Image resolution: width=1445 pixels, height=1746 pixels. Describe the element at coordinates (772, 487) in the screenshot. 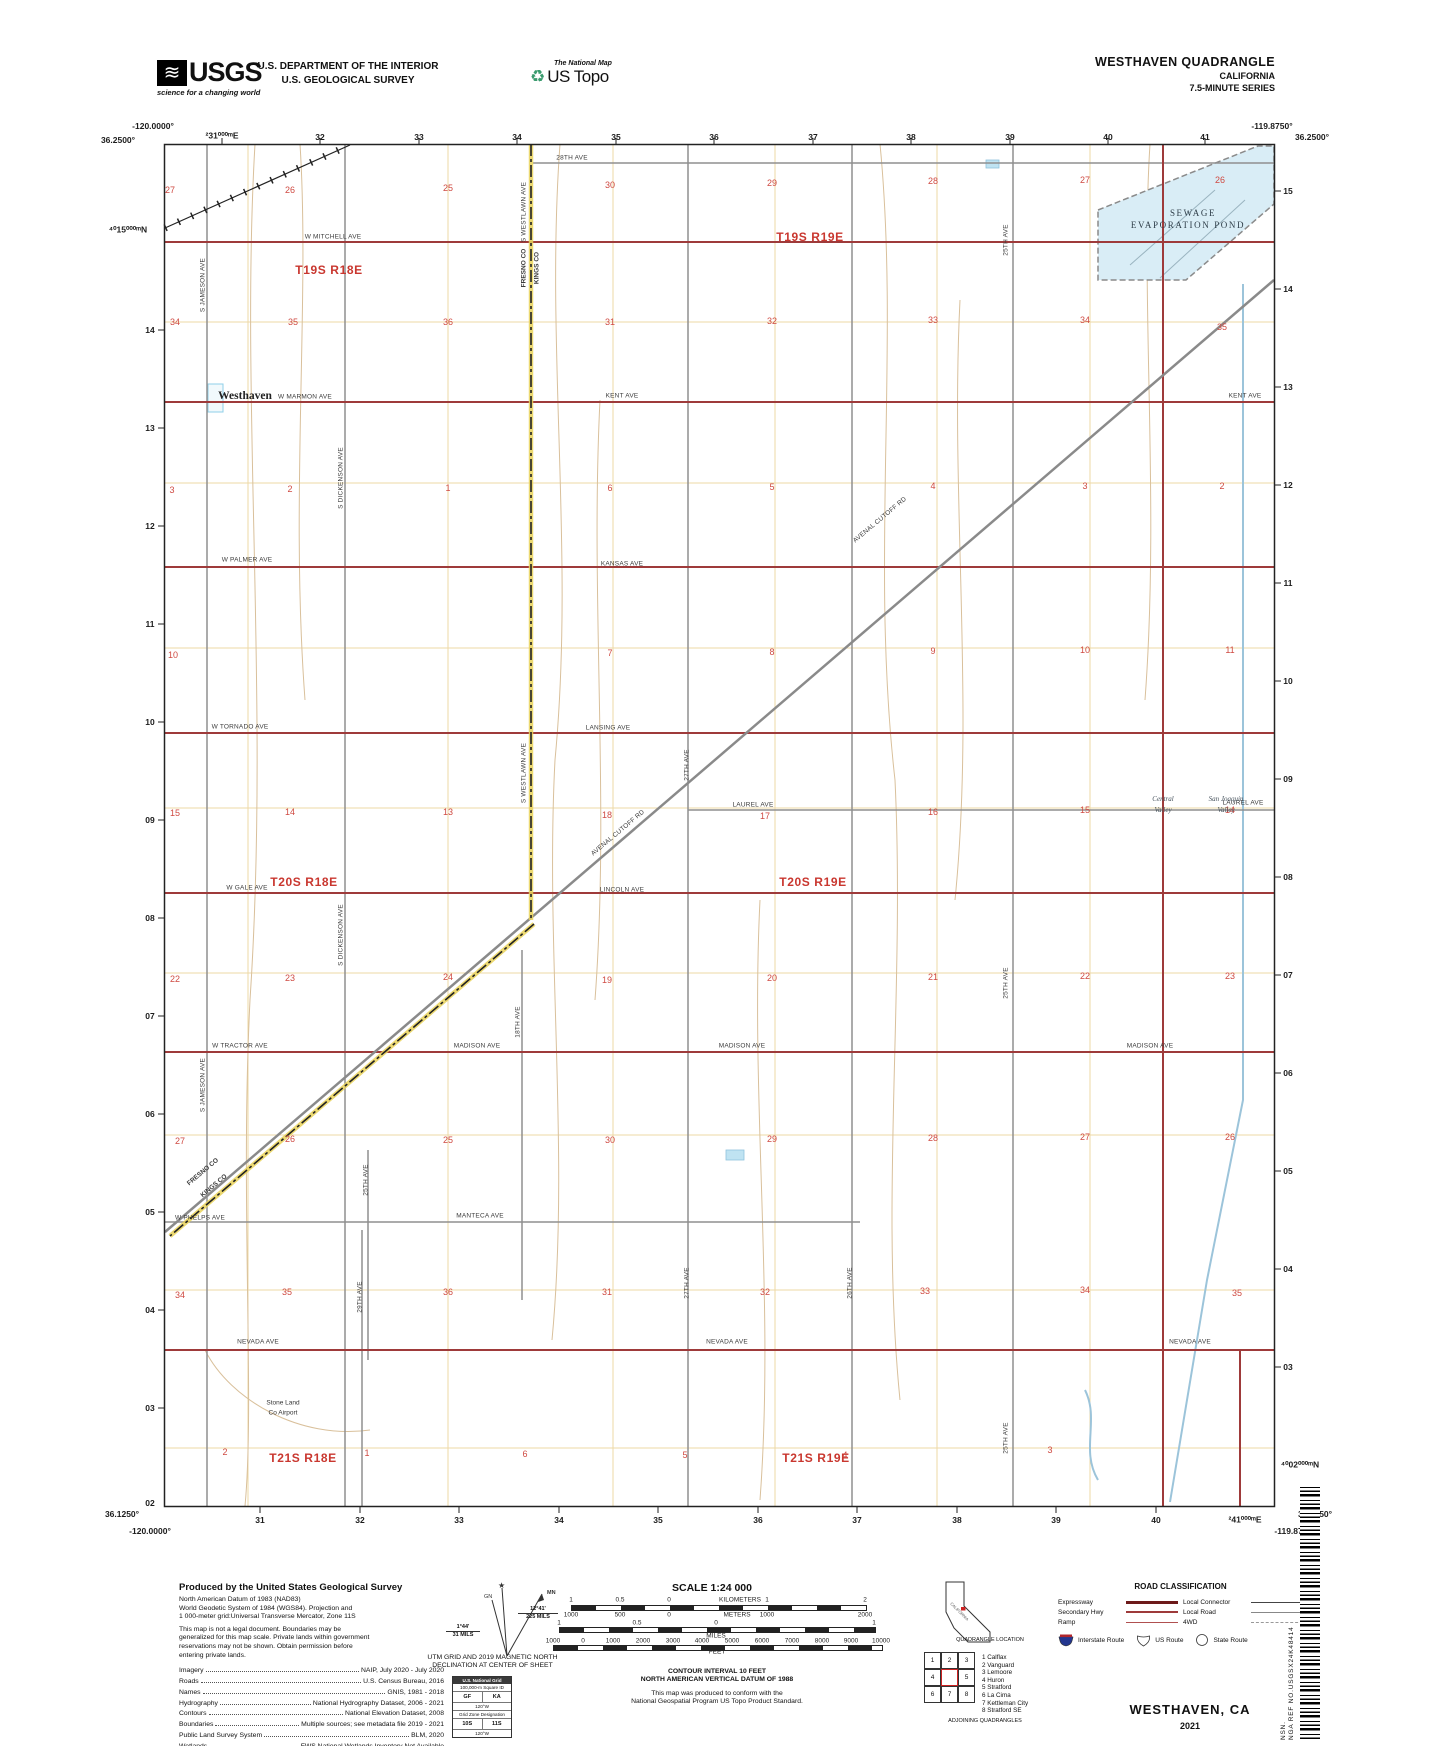

I see `sections-label: 5` at that location.